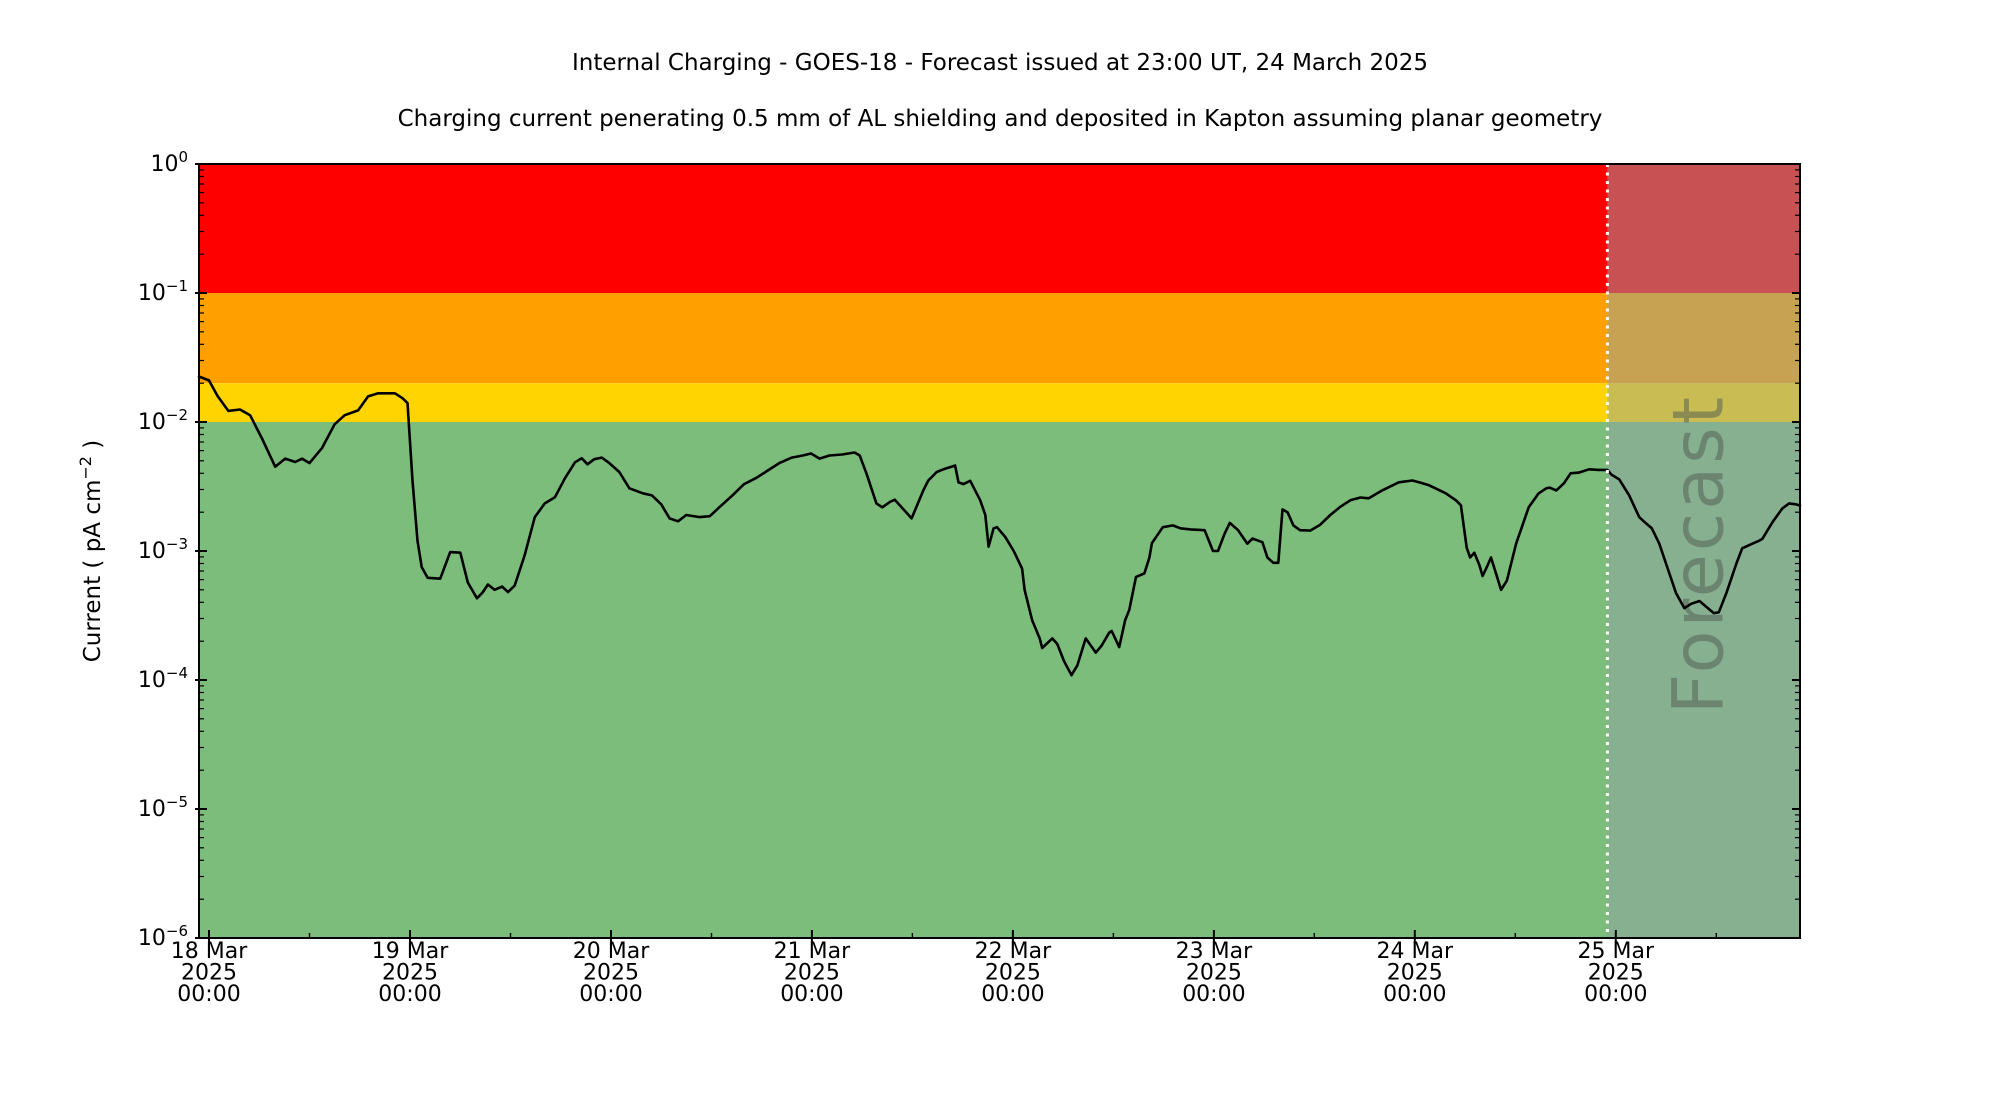 This screenshot has width=2000, height=1100. What do you see at coordinates (163, 807) in the screenshot?
I see `y-tick-label: 10⁻⁵` at bounding box center [163, 807].